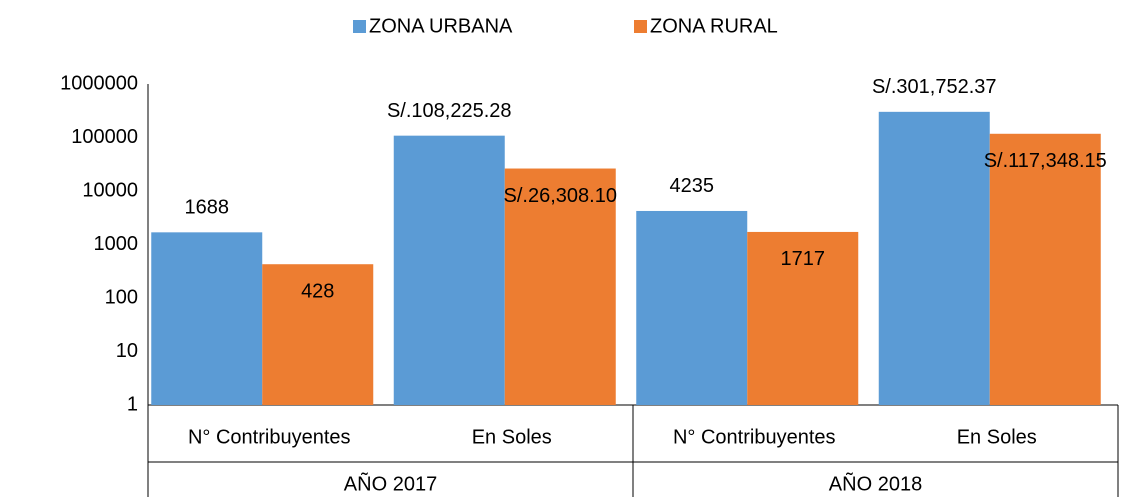  Describe the element at coordinates (875, 483) in the screenshot. I see `group-label: AÑO 2018` at that location.